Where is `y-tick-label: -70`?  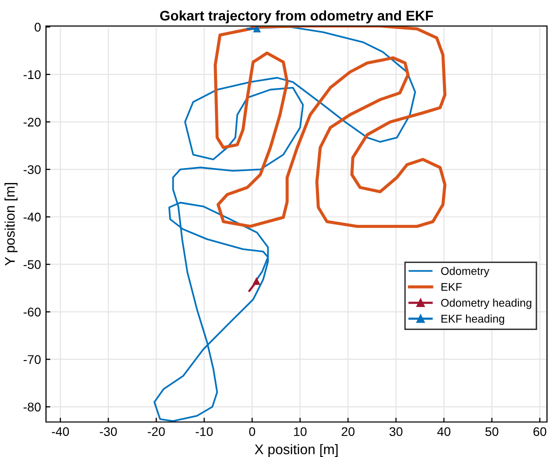 y-tick-label: -70 is located at coordinates (32, 359).